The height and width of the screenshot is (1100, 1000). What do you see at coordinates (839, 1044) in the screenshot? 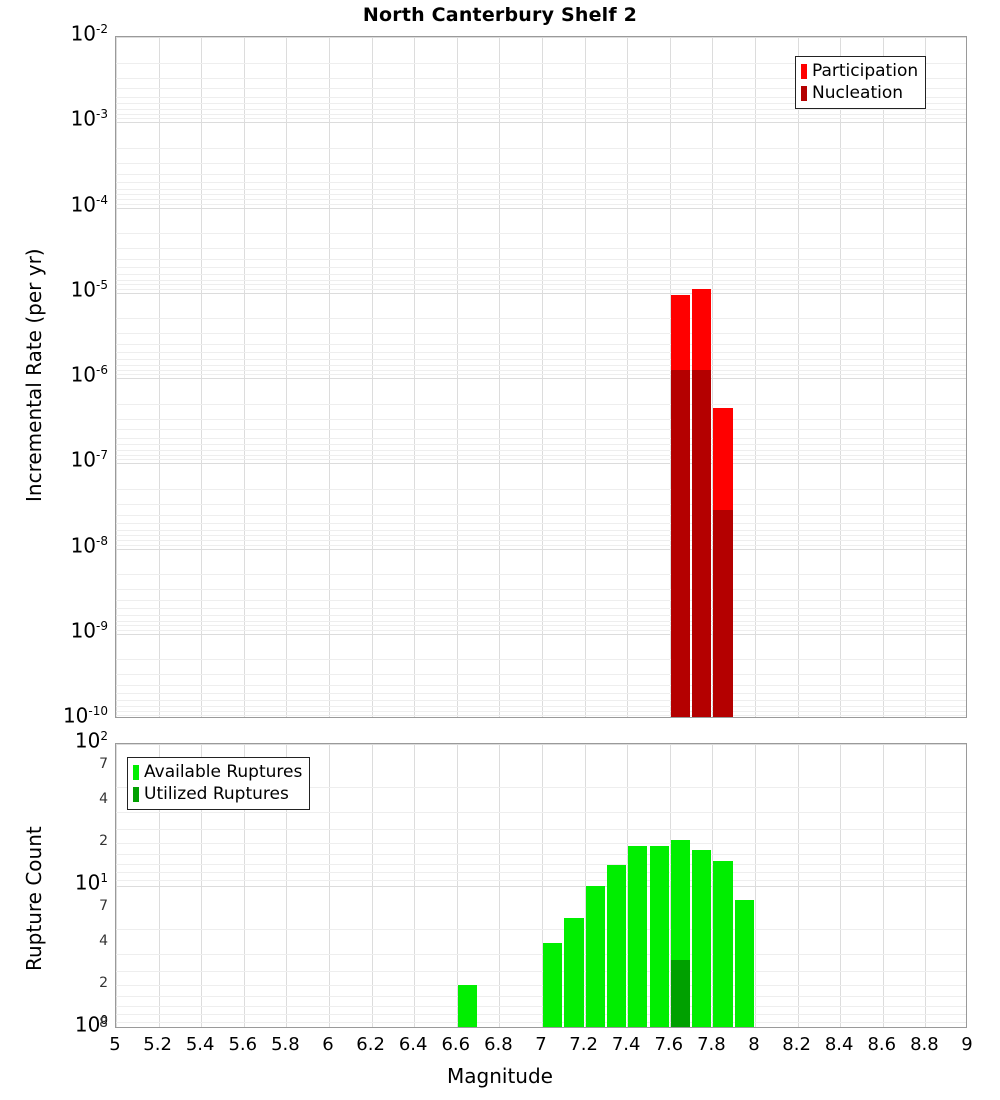
I see `x-tick-label: 8.4` at bounding box center [839, 1044].